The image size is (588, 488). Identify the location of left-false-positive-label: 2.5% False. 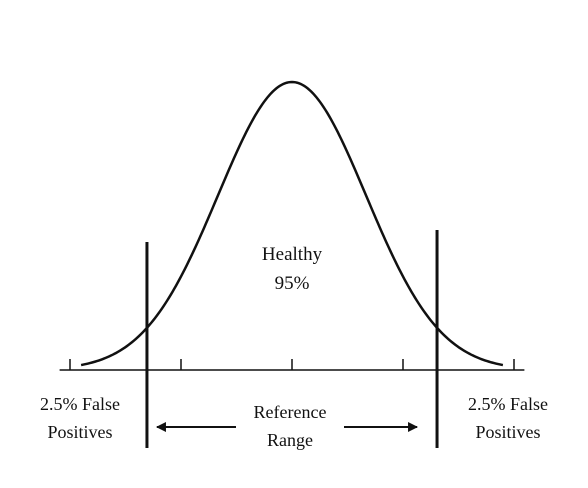
(80, 404).